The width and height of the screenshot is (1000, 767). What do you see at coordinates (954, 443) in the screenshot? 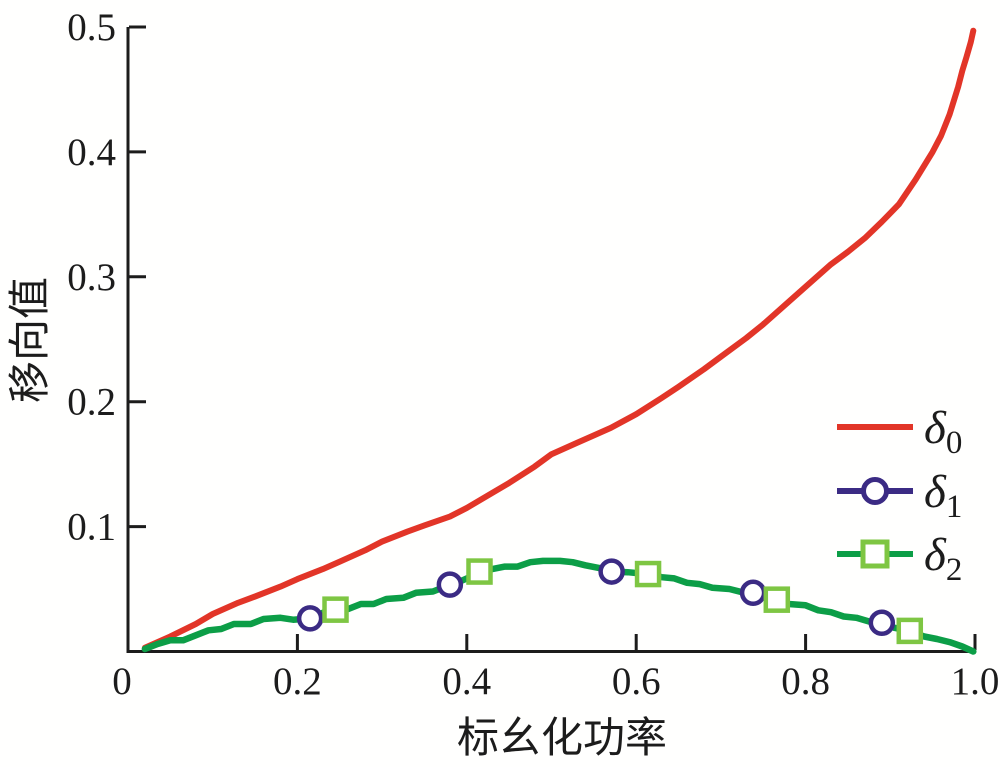
I see `legend-subscript: 0` at bounding box center [954, 443].